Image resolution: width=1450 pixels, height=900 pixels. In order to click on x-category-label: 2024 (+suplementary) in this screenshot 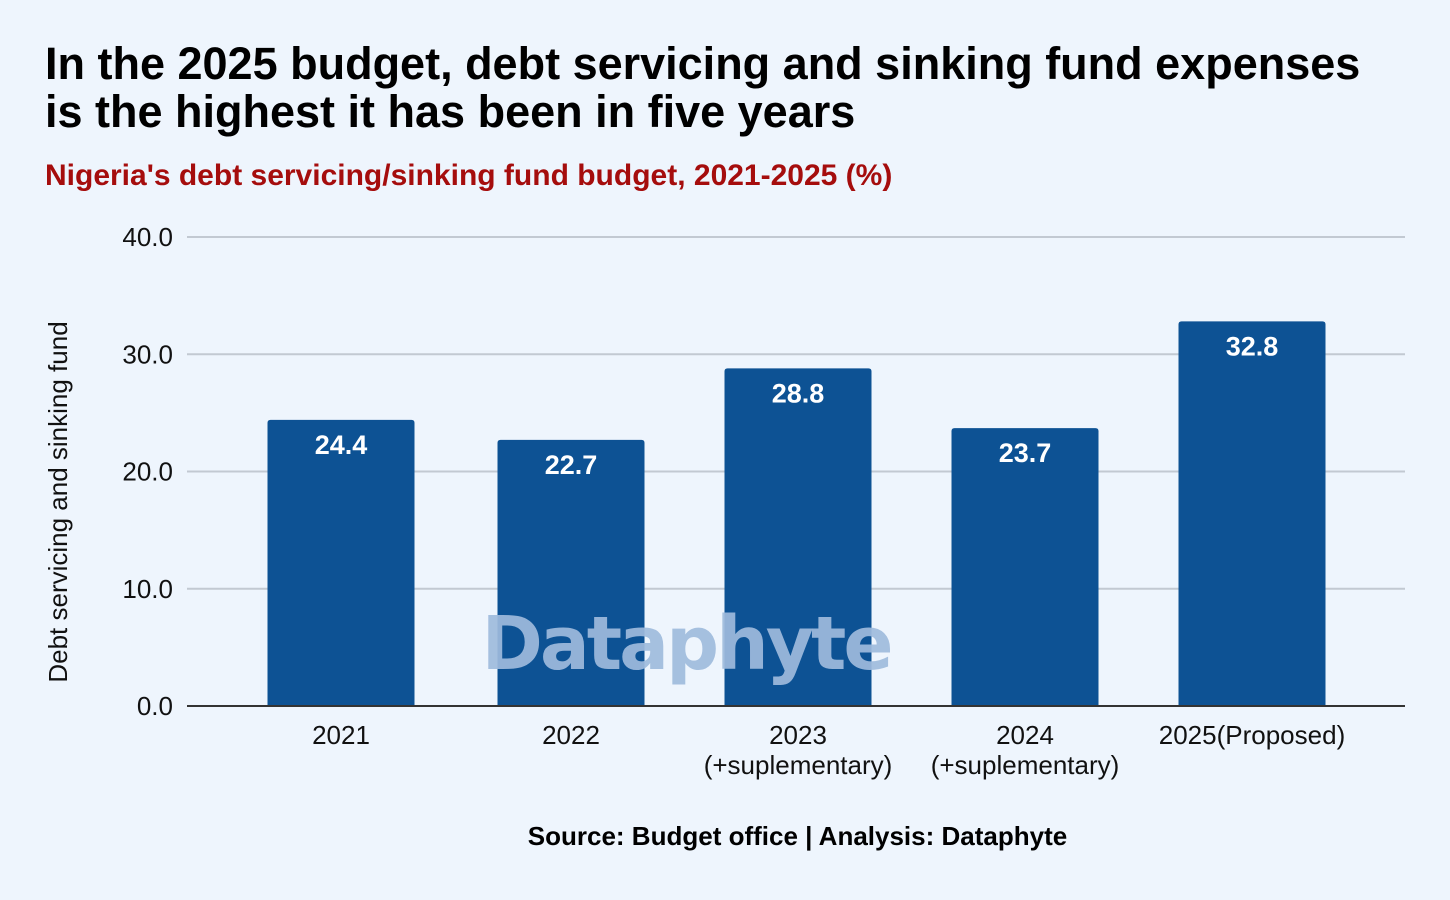, I will do `click(1025, 750)`.